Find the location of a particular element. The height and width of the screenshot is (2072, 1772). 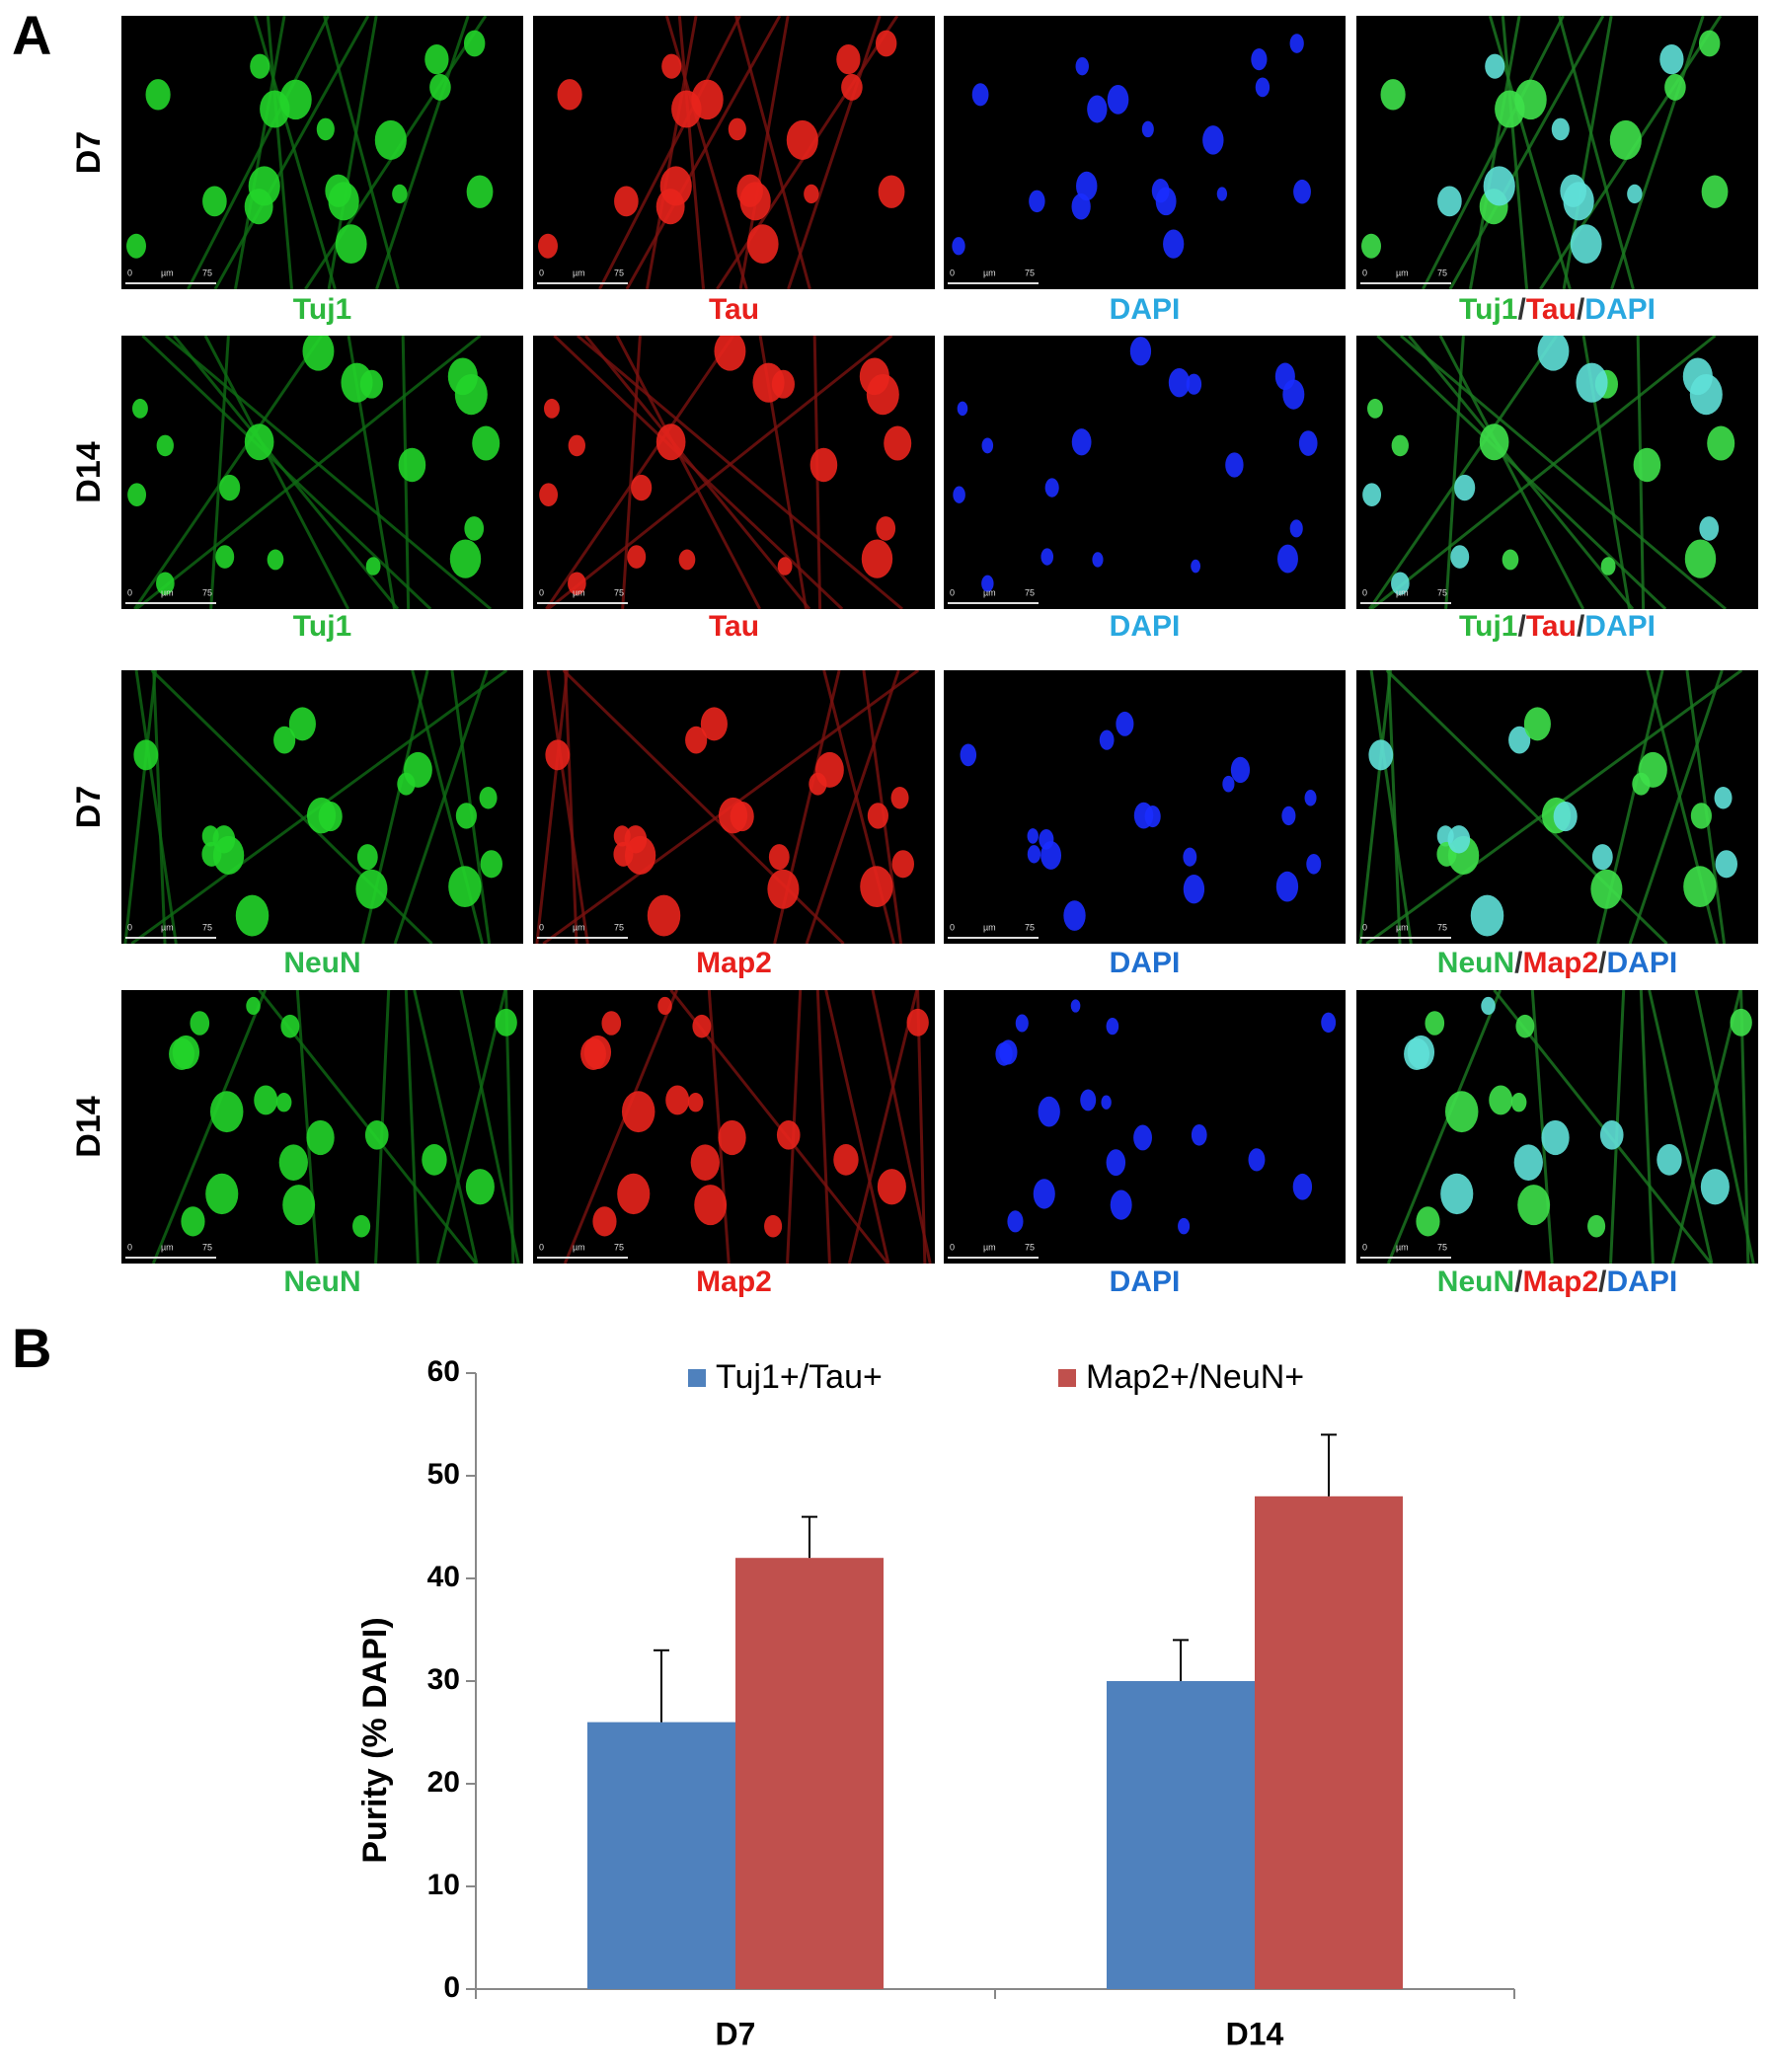

caption: Tuj1 is located at coordinates (322, 309).